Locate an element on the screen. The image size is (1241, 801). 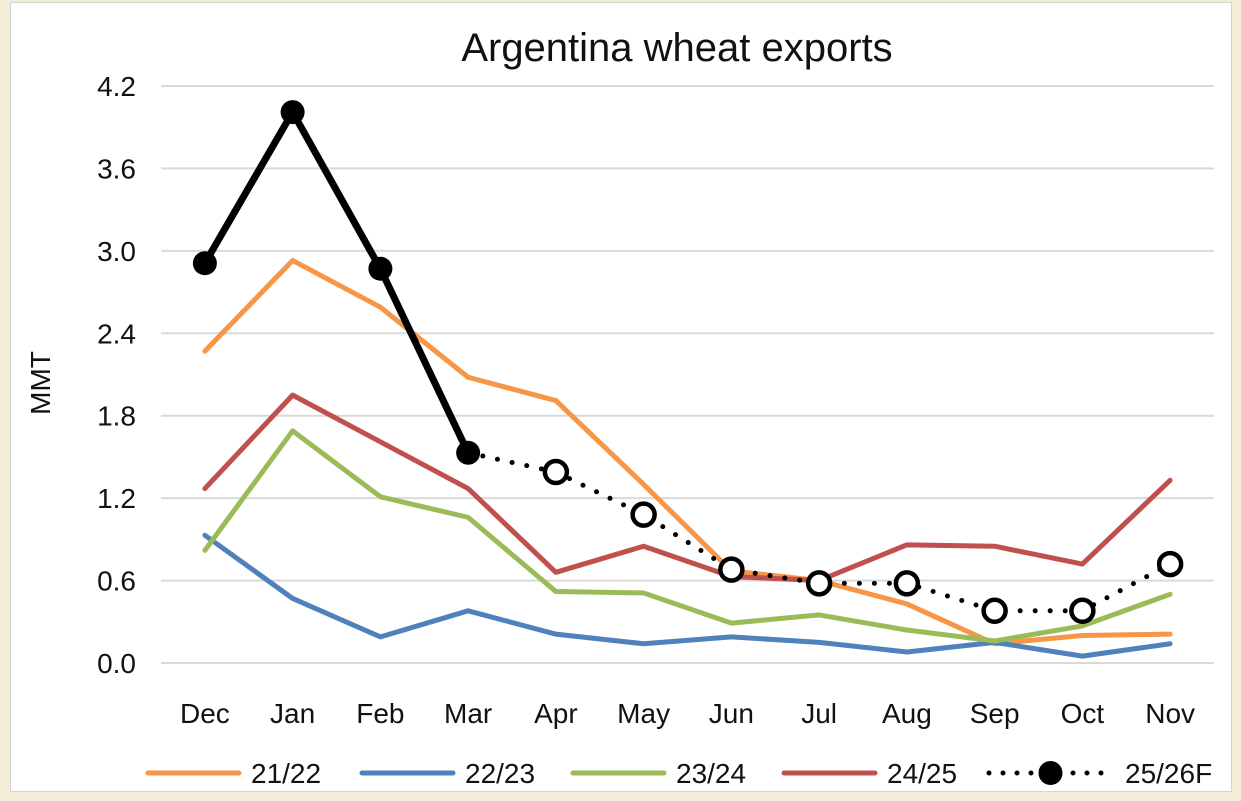
chart-title: Argentina wheat exports is located at coordinates (676, 48).